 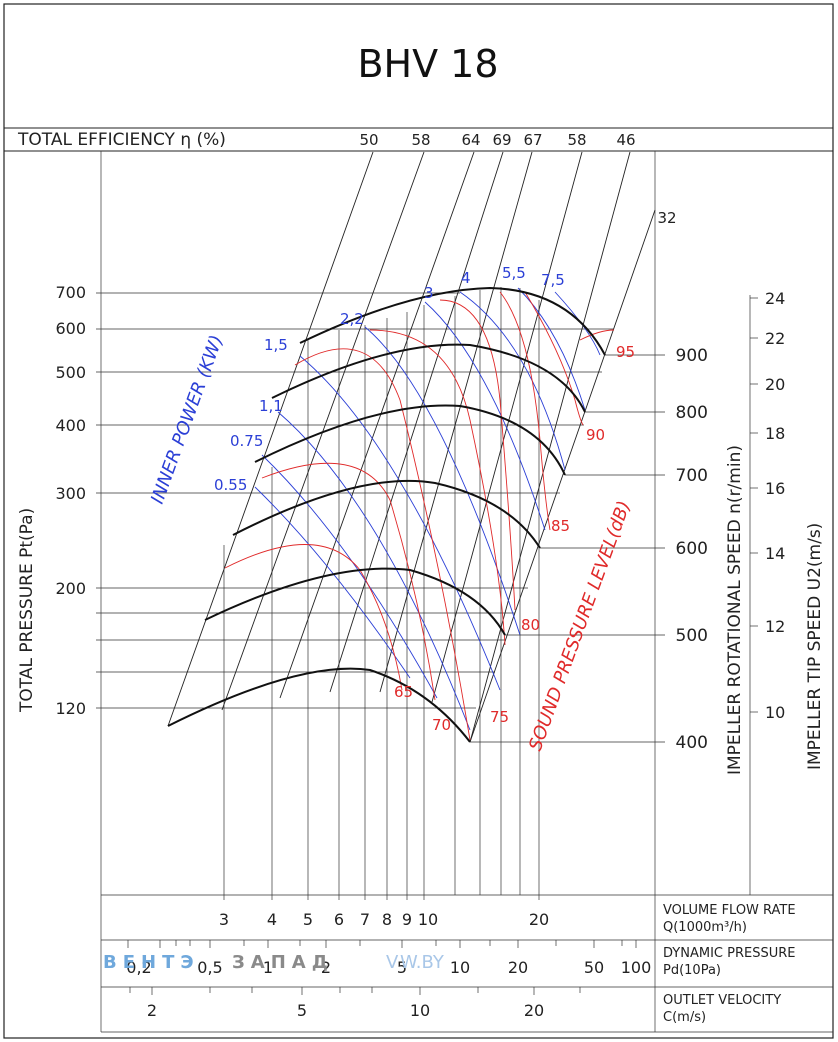 I want to click on speed-value-label: 600, so click(x=692, y=549).